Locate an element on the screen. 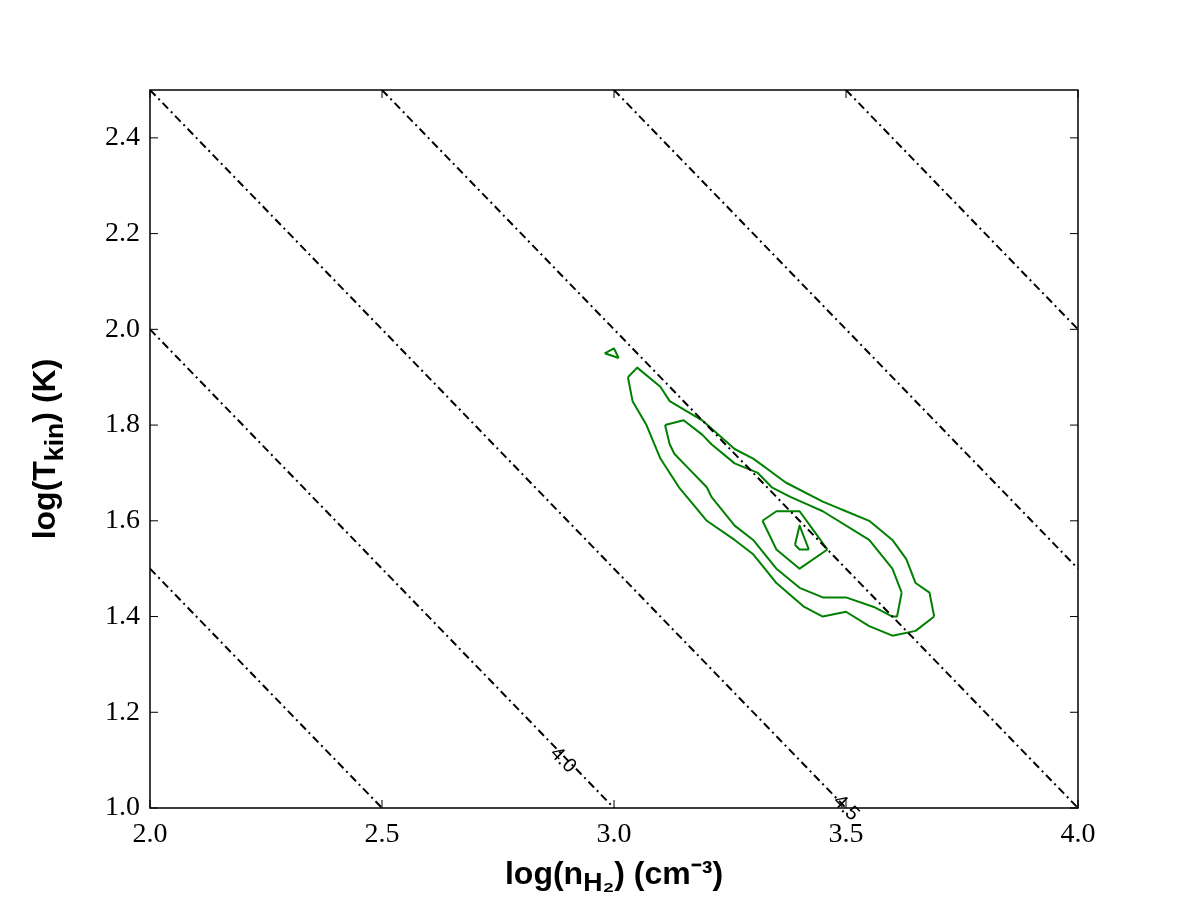 This screenshot has height=900, width=1200. x-tick-label: 2.5 is located at coordinates (382, 833).